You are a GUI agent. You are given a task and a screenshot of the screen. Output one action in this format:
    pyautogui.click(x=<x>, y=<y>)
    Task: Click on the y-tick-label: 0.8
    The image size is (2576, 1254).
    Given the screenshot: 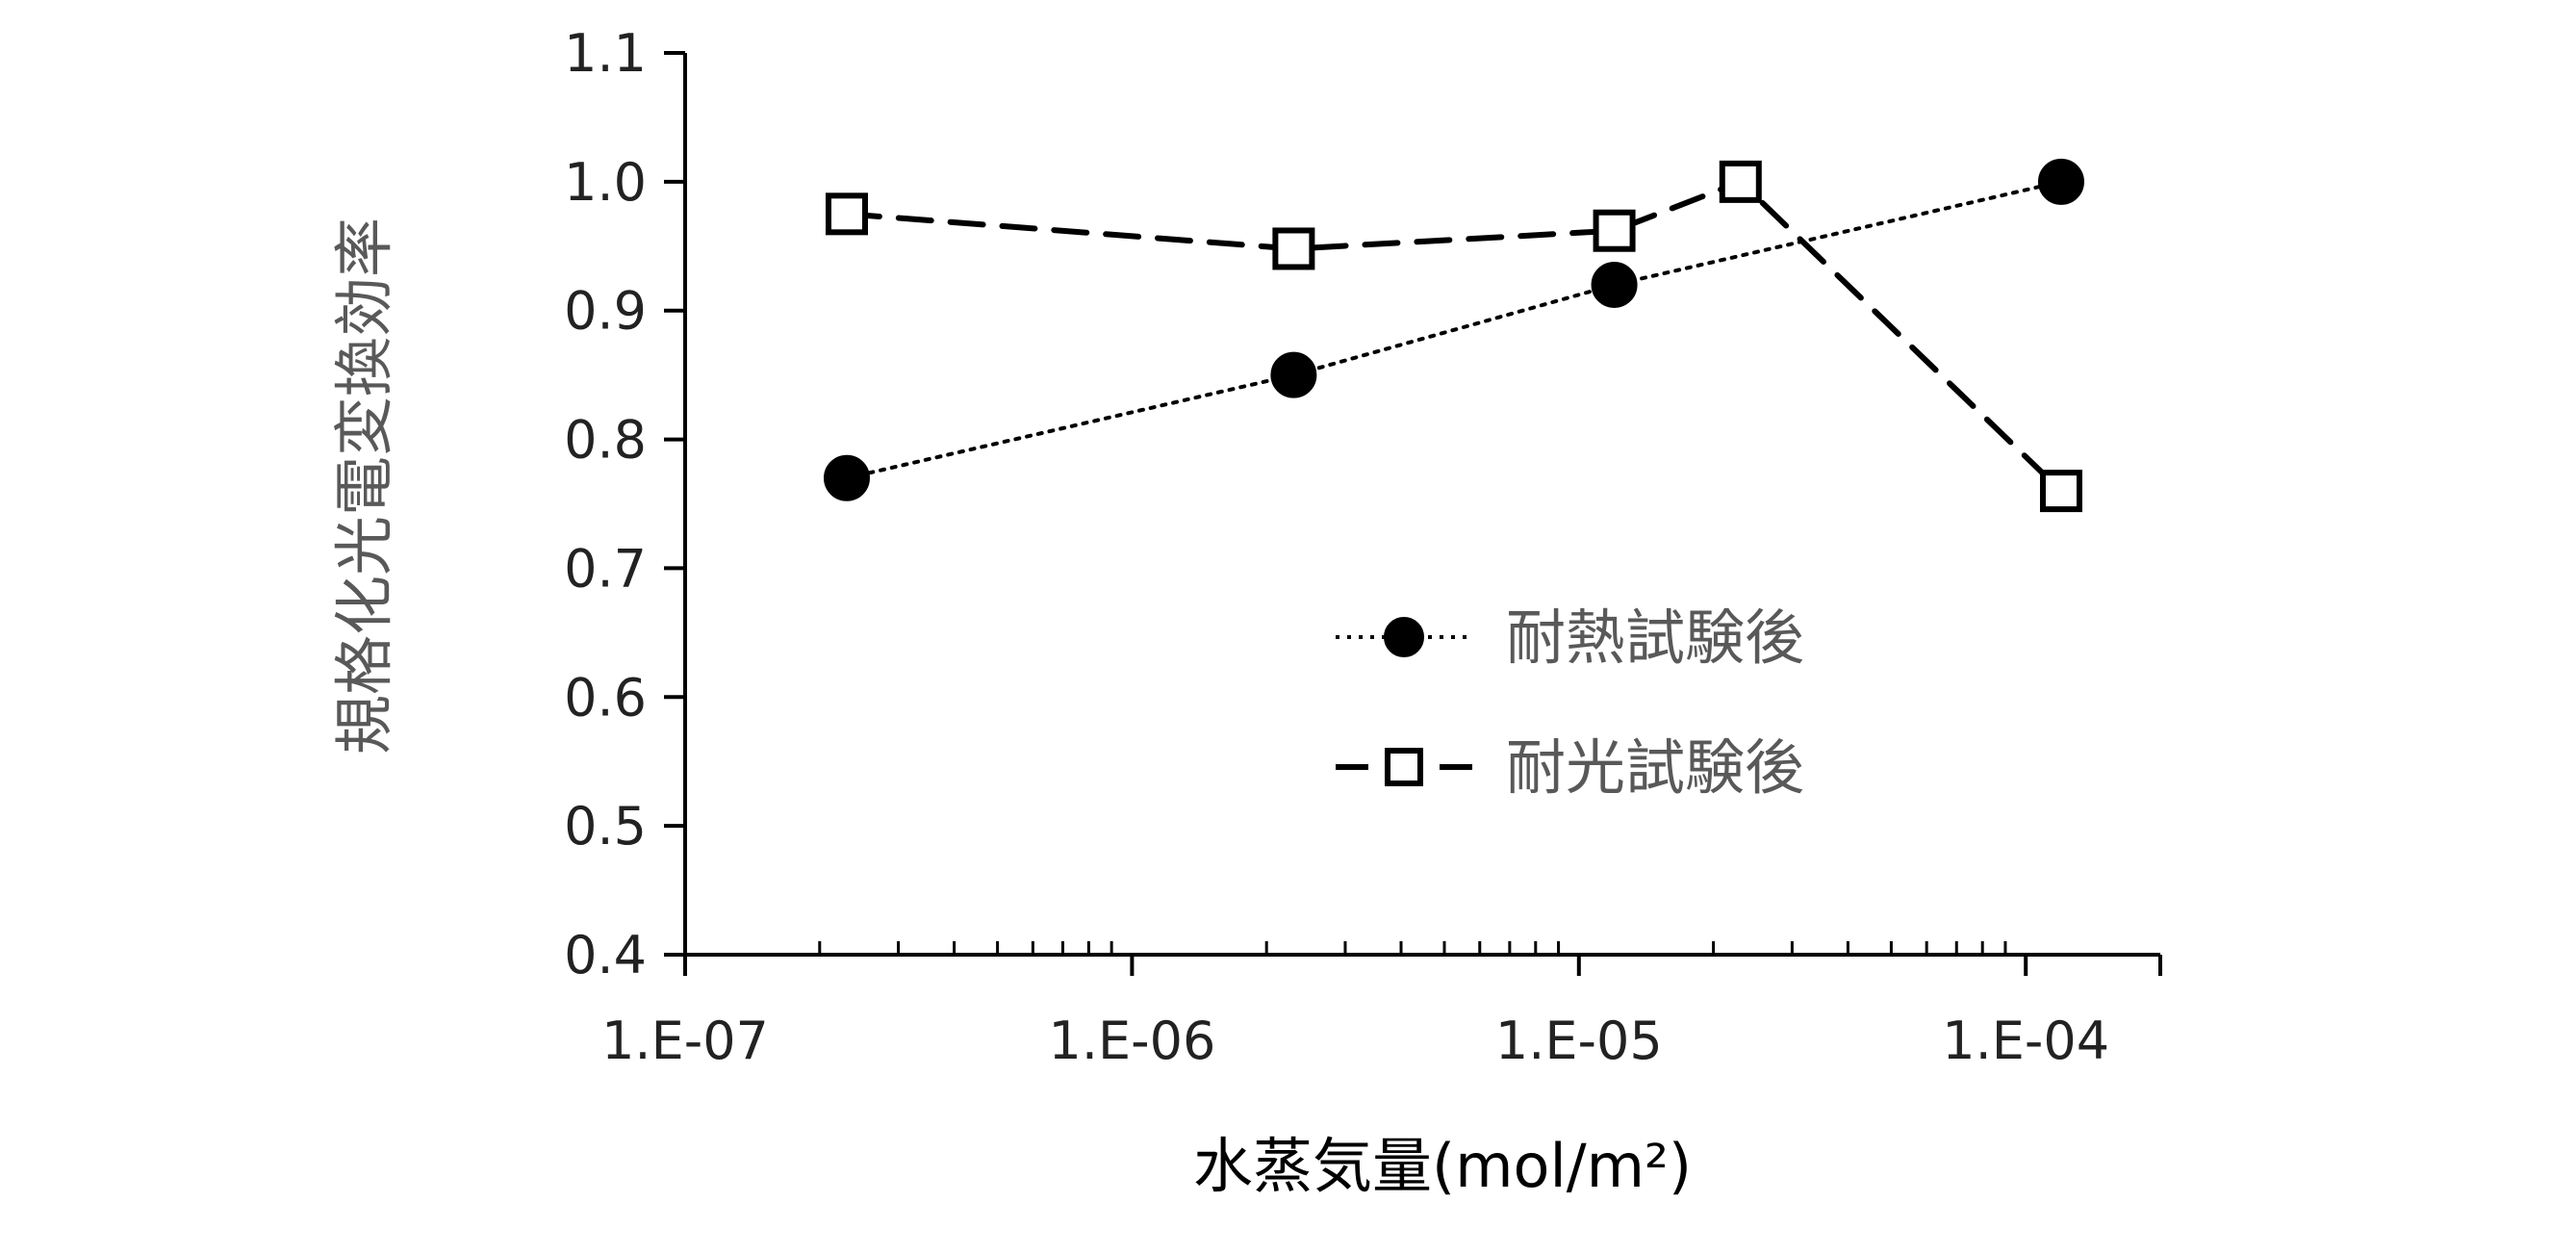 What is the action you would take?
    pyautogui.click(x=605, y=440)
    